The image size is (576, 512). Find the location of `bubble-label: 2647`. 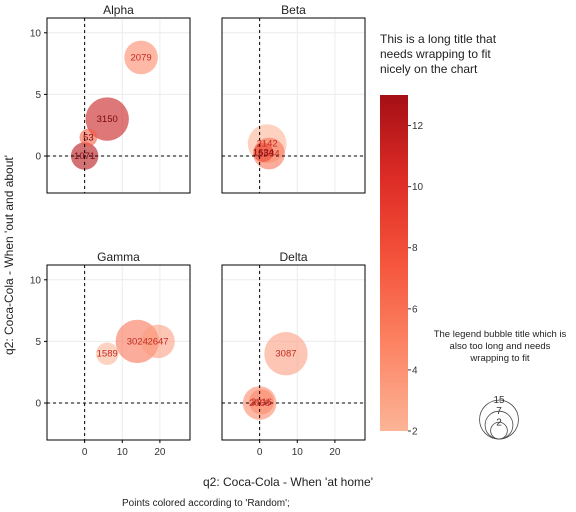

bubble-label: 2647 is located at coordinates (157, 341).